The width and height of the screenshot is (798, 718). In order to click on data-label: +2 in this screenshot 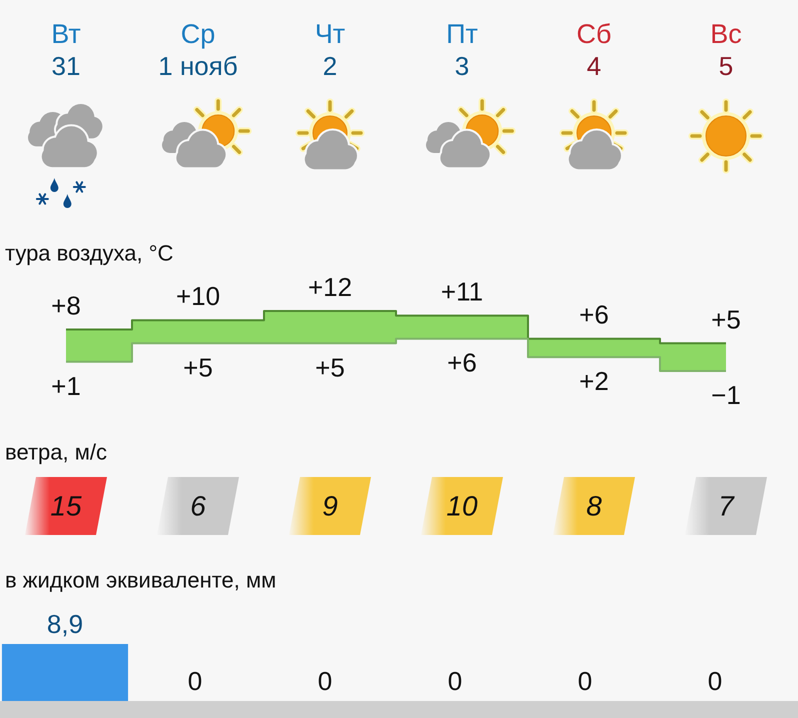, I will do `click(594, 381)`.